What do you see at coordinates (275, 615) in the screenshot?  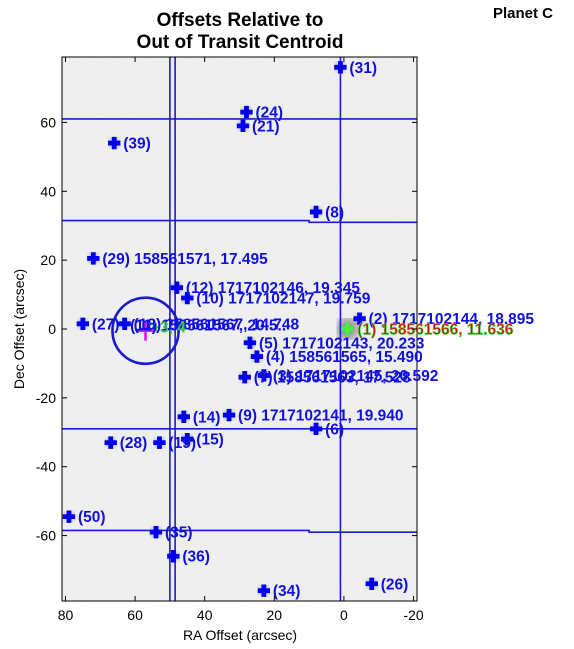 I see `x-tick-label-3: 20` at bounding box center [275, 615].